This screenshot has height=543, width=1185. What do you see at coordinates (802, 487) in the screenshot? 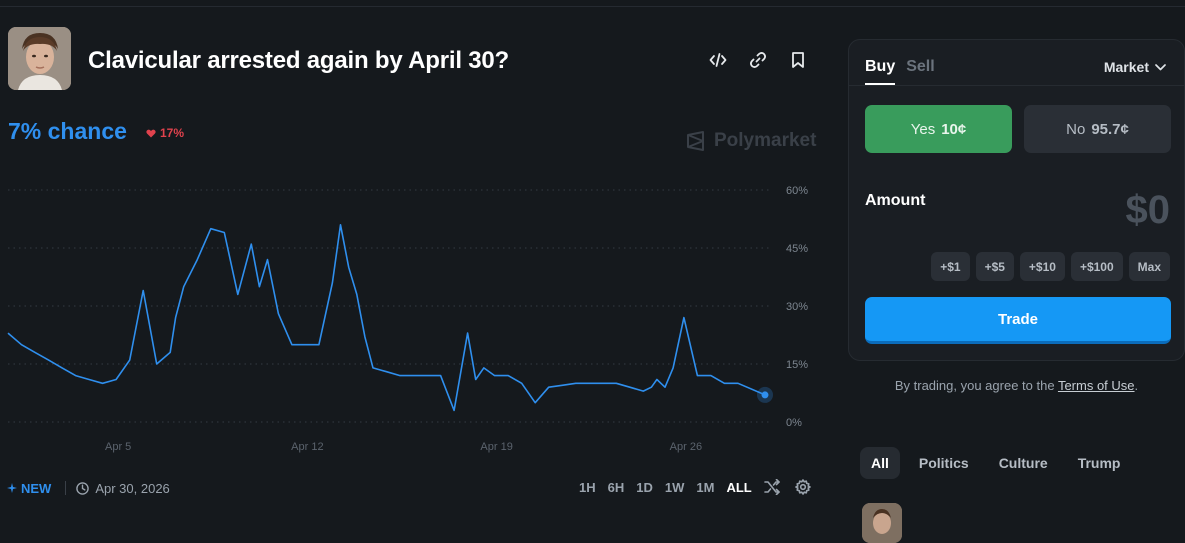
I see `settings-gear-icon` at bounding box center [802, 487].